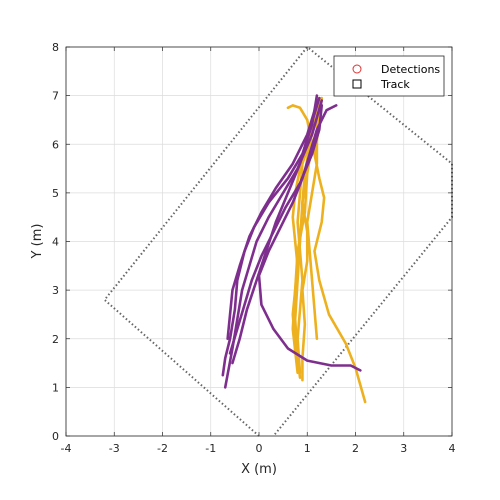 The width and height of the screenshot is (500, 500). I want to click on y-tick-label: 2, so click(55, 339).